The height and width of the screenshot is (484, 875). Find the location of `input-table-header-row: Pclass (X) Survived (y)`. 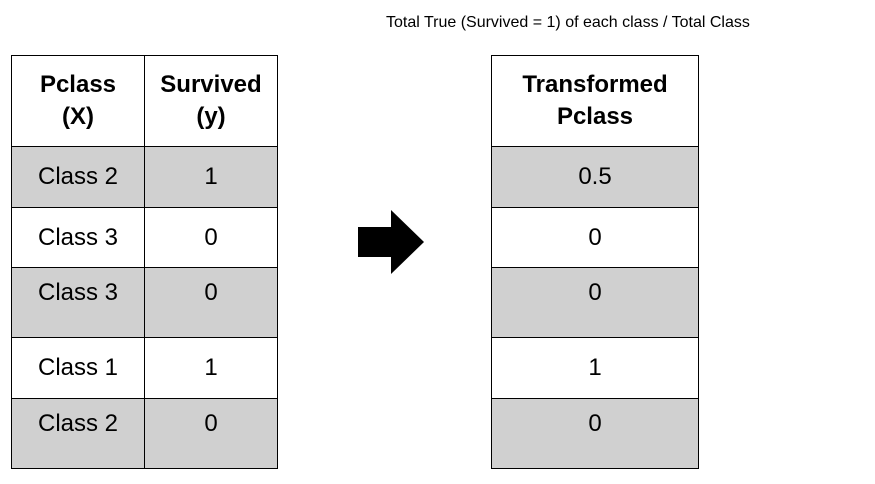

input-table-header-row: Pclass (X) Survived (y) is located at coordinates (144, 101).